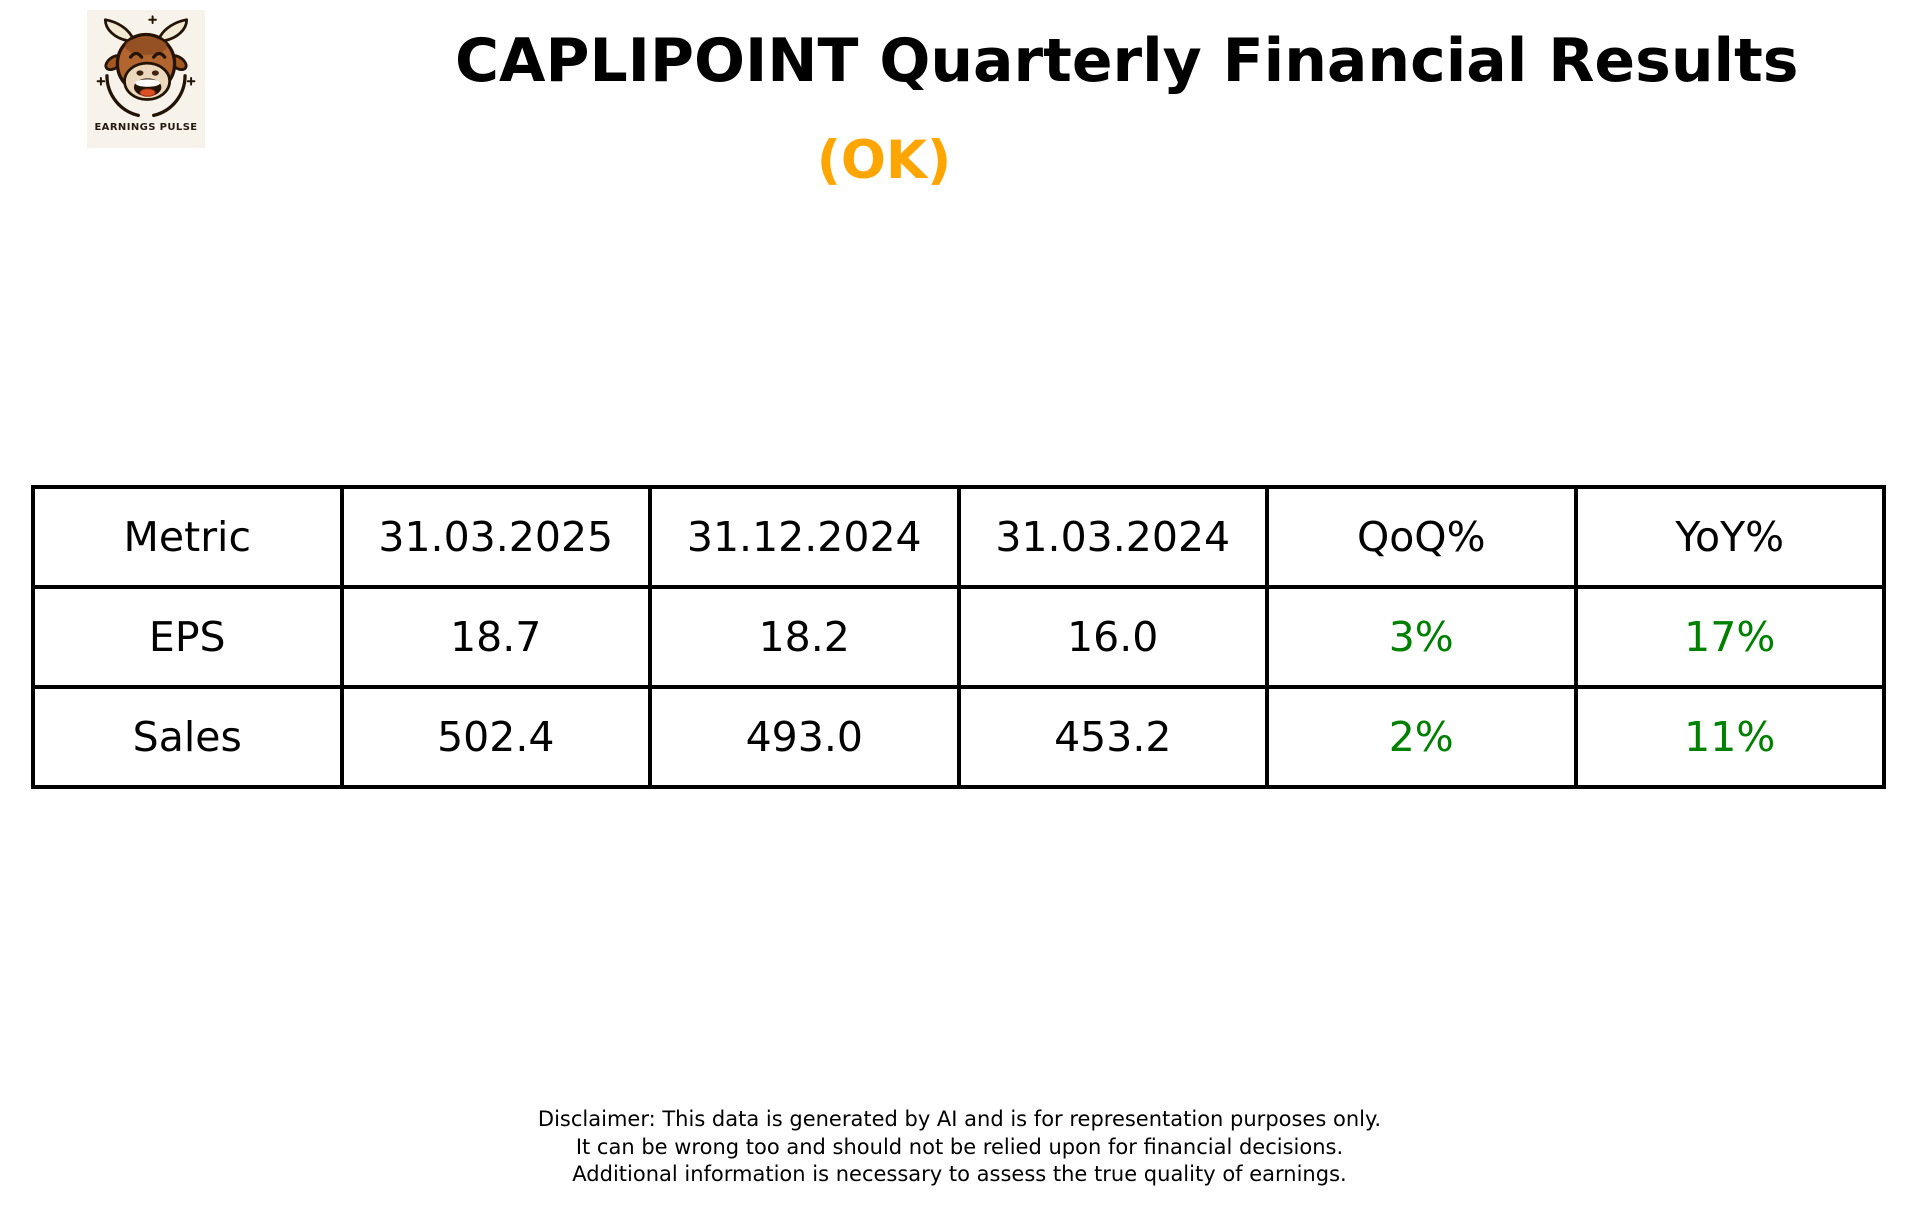 This screenshot has height=1220, width=1919. What do you see at coordinates (146, 127) in the screenshot?
I see `logo-brand-text: EARNINGS PULSE` at bounding box center [146, 127].